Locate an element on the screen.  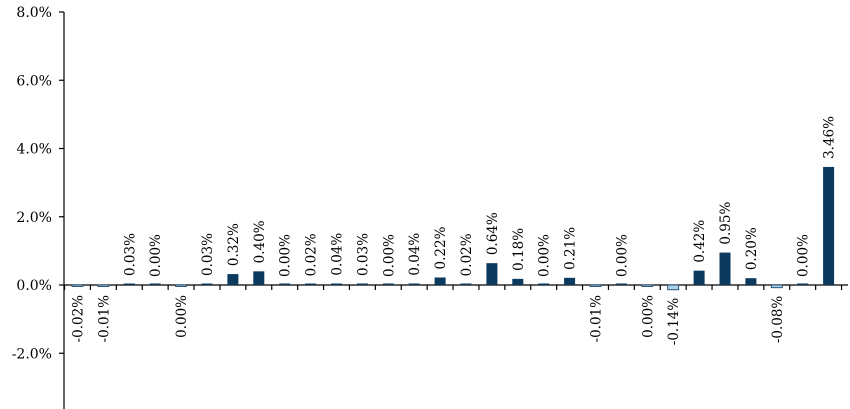
y-tick-label: -2.0% is located at coordinates (32, 354).